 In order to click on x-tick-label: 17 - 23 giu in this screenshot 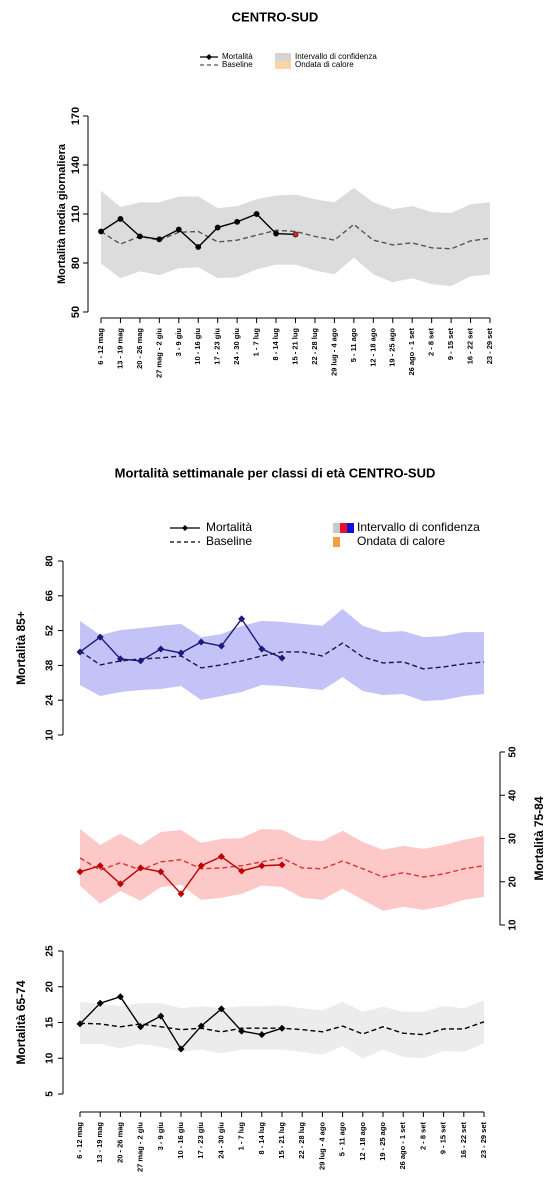, I will do `click(217, 346)`.